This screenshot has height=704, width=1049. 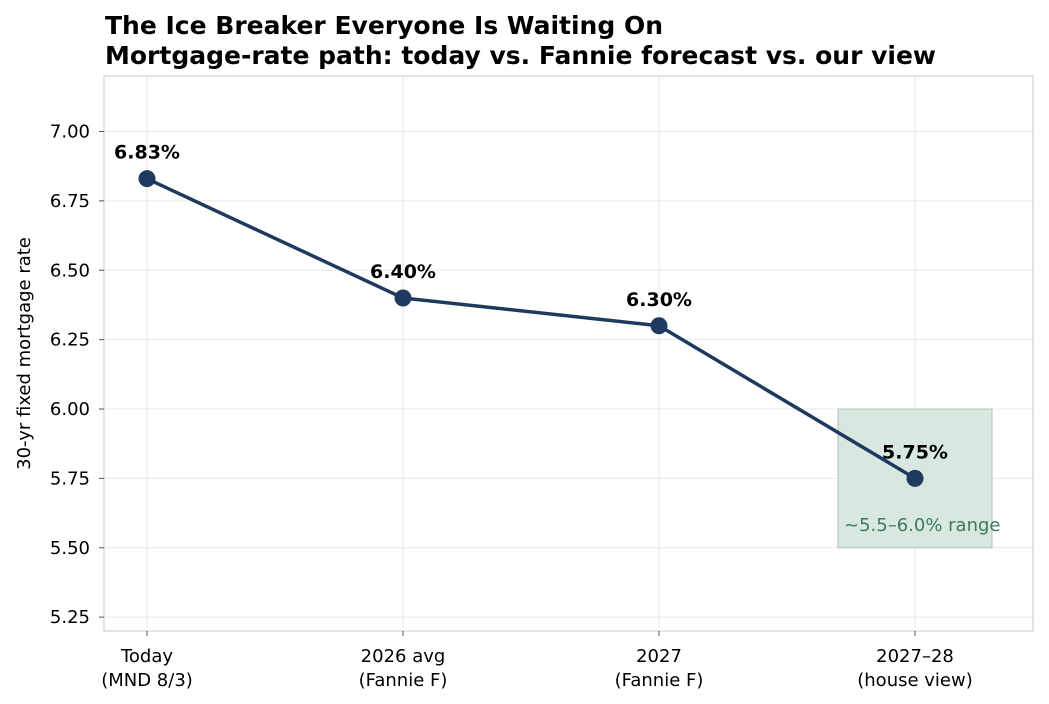 I want to click on y-tick-label: 6.50, so click(x=70, y=270).